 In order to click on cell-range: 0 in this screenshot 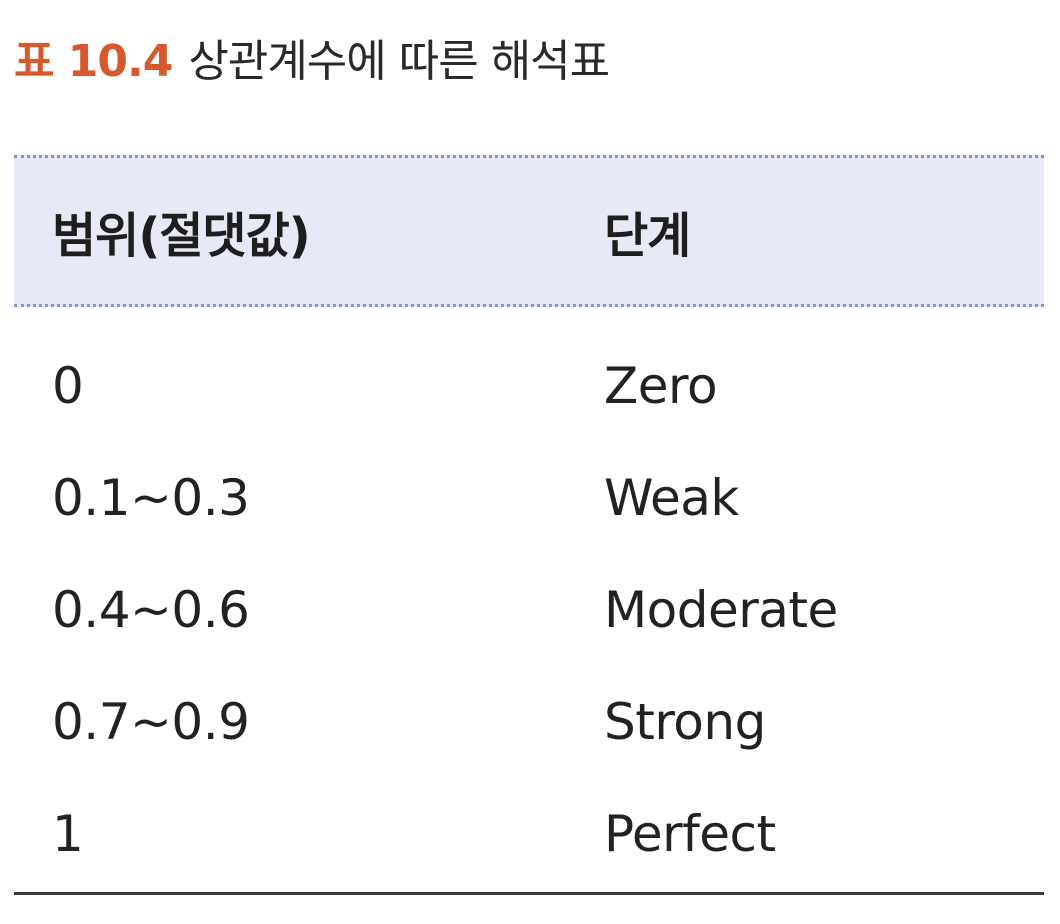, I will do `click(68, 386)`.